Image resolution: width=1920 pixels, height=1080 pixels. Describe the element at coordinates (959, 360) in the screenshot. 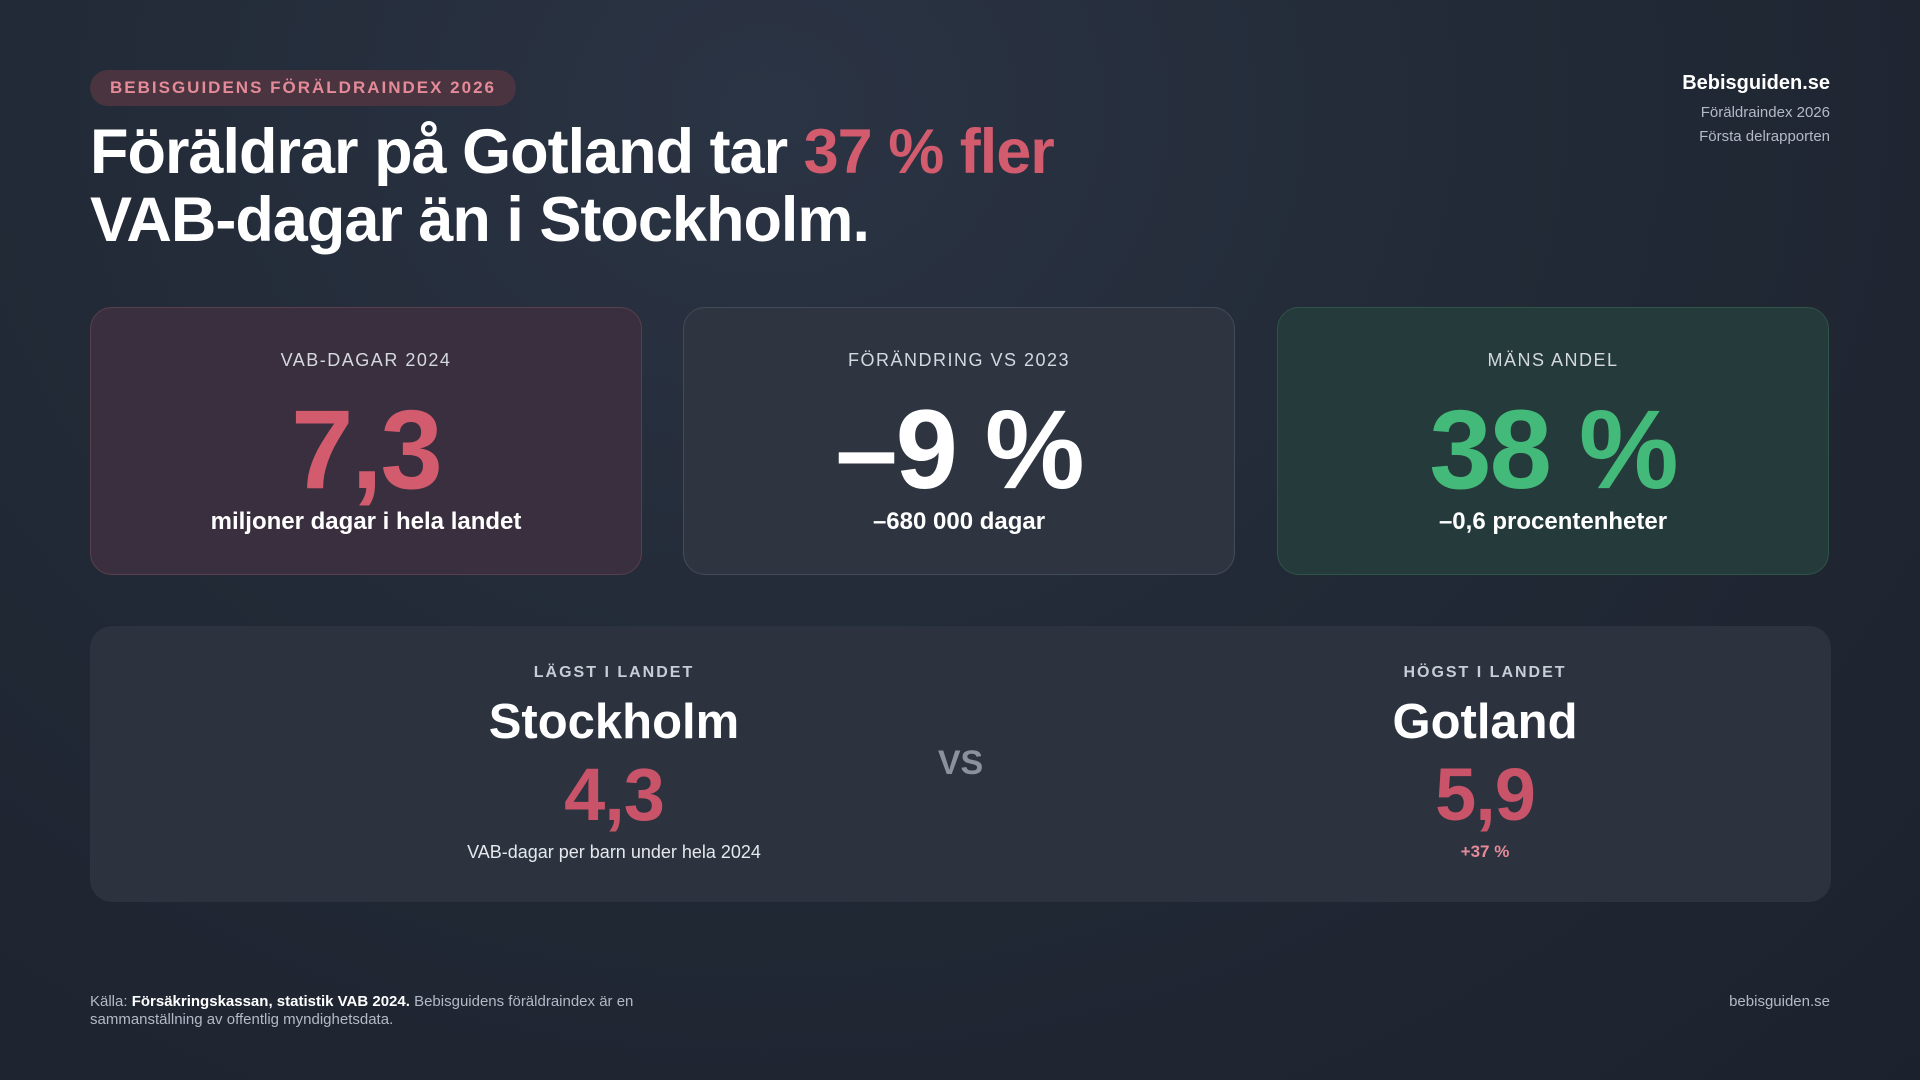

I see `stat-card-label: FÖRÄNDRING VS 2023` at that location.